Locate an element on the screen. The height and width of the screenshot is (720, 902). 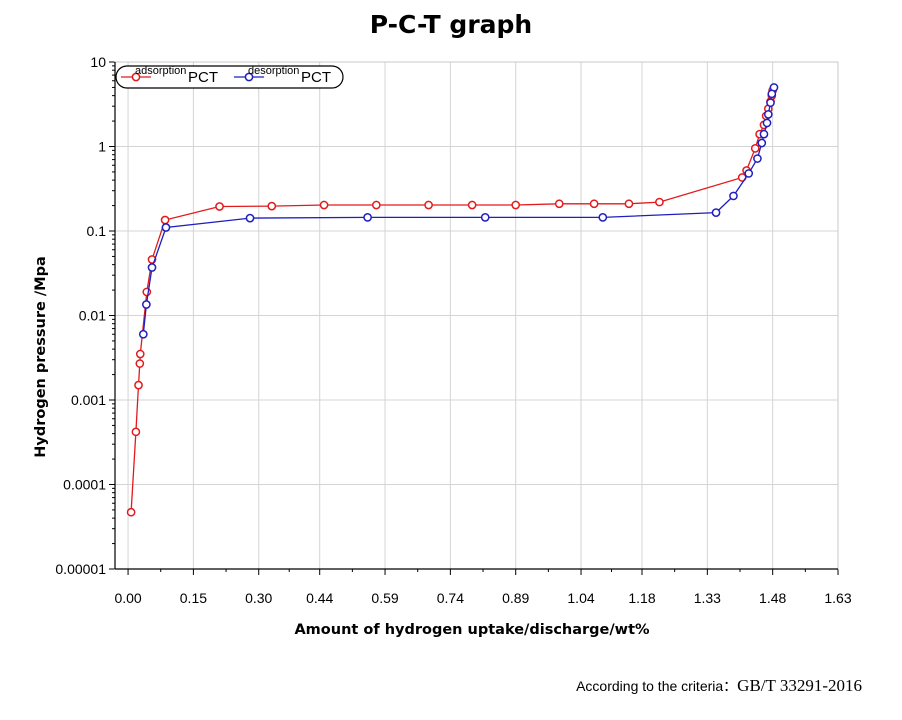
legend: adsorption PCT desorption PCT is located at coordinates (229, 77).